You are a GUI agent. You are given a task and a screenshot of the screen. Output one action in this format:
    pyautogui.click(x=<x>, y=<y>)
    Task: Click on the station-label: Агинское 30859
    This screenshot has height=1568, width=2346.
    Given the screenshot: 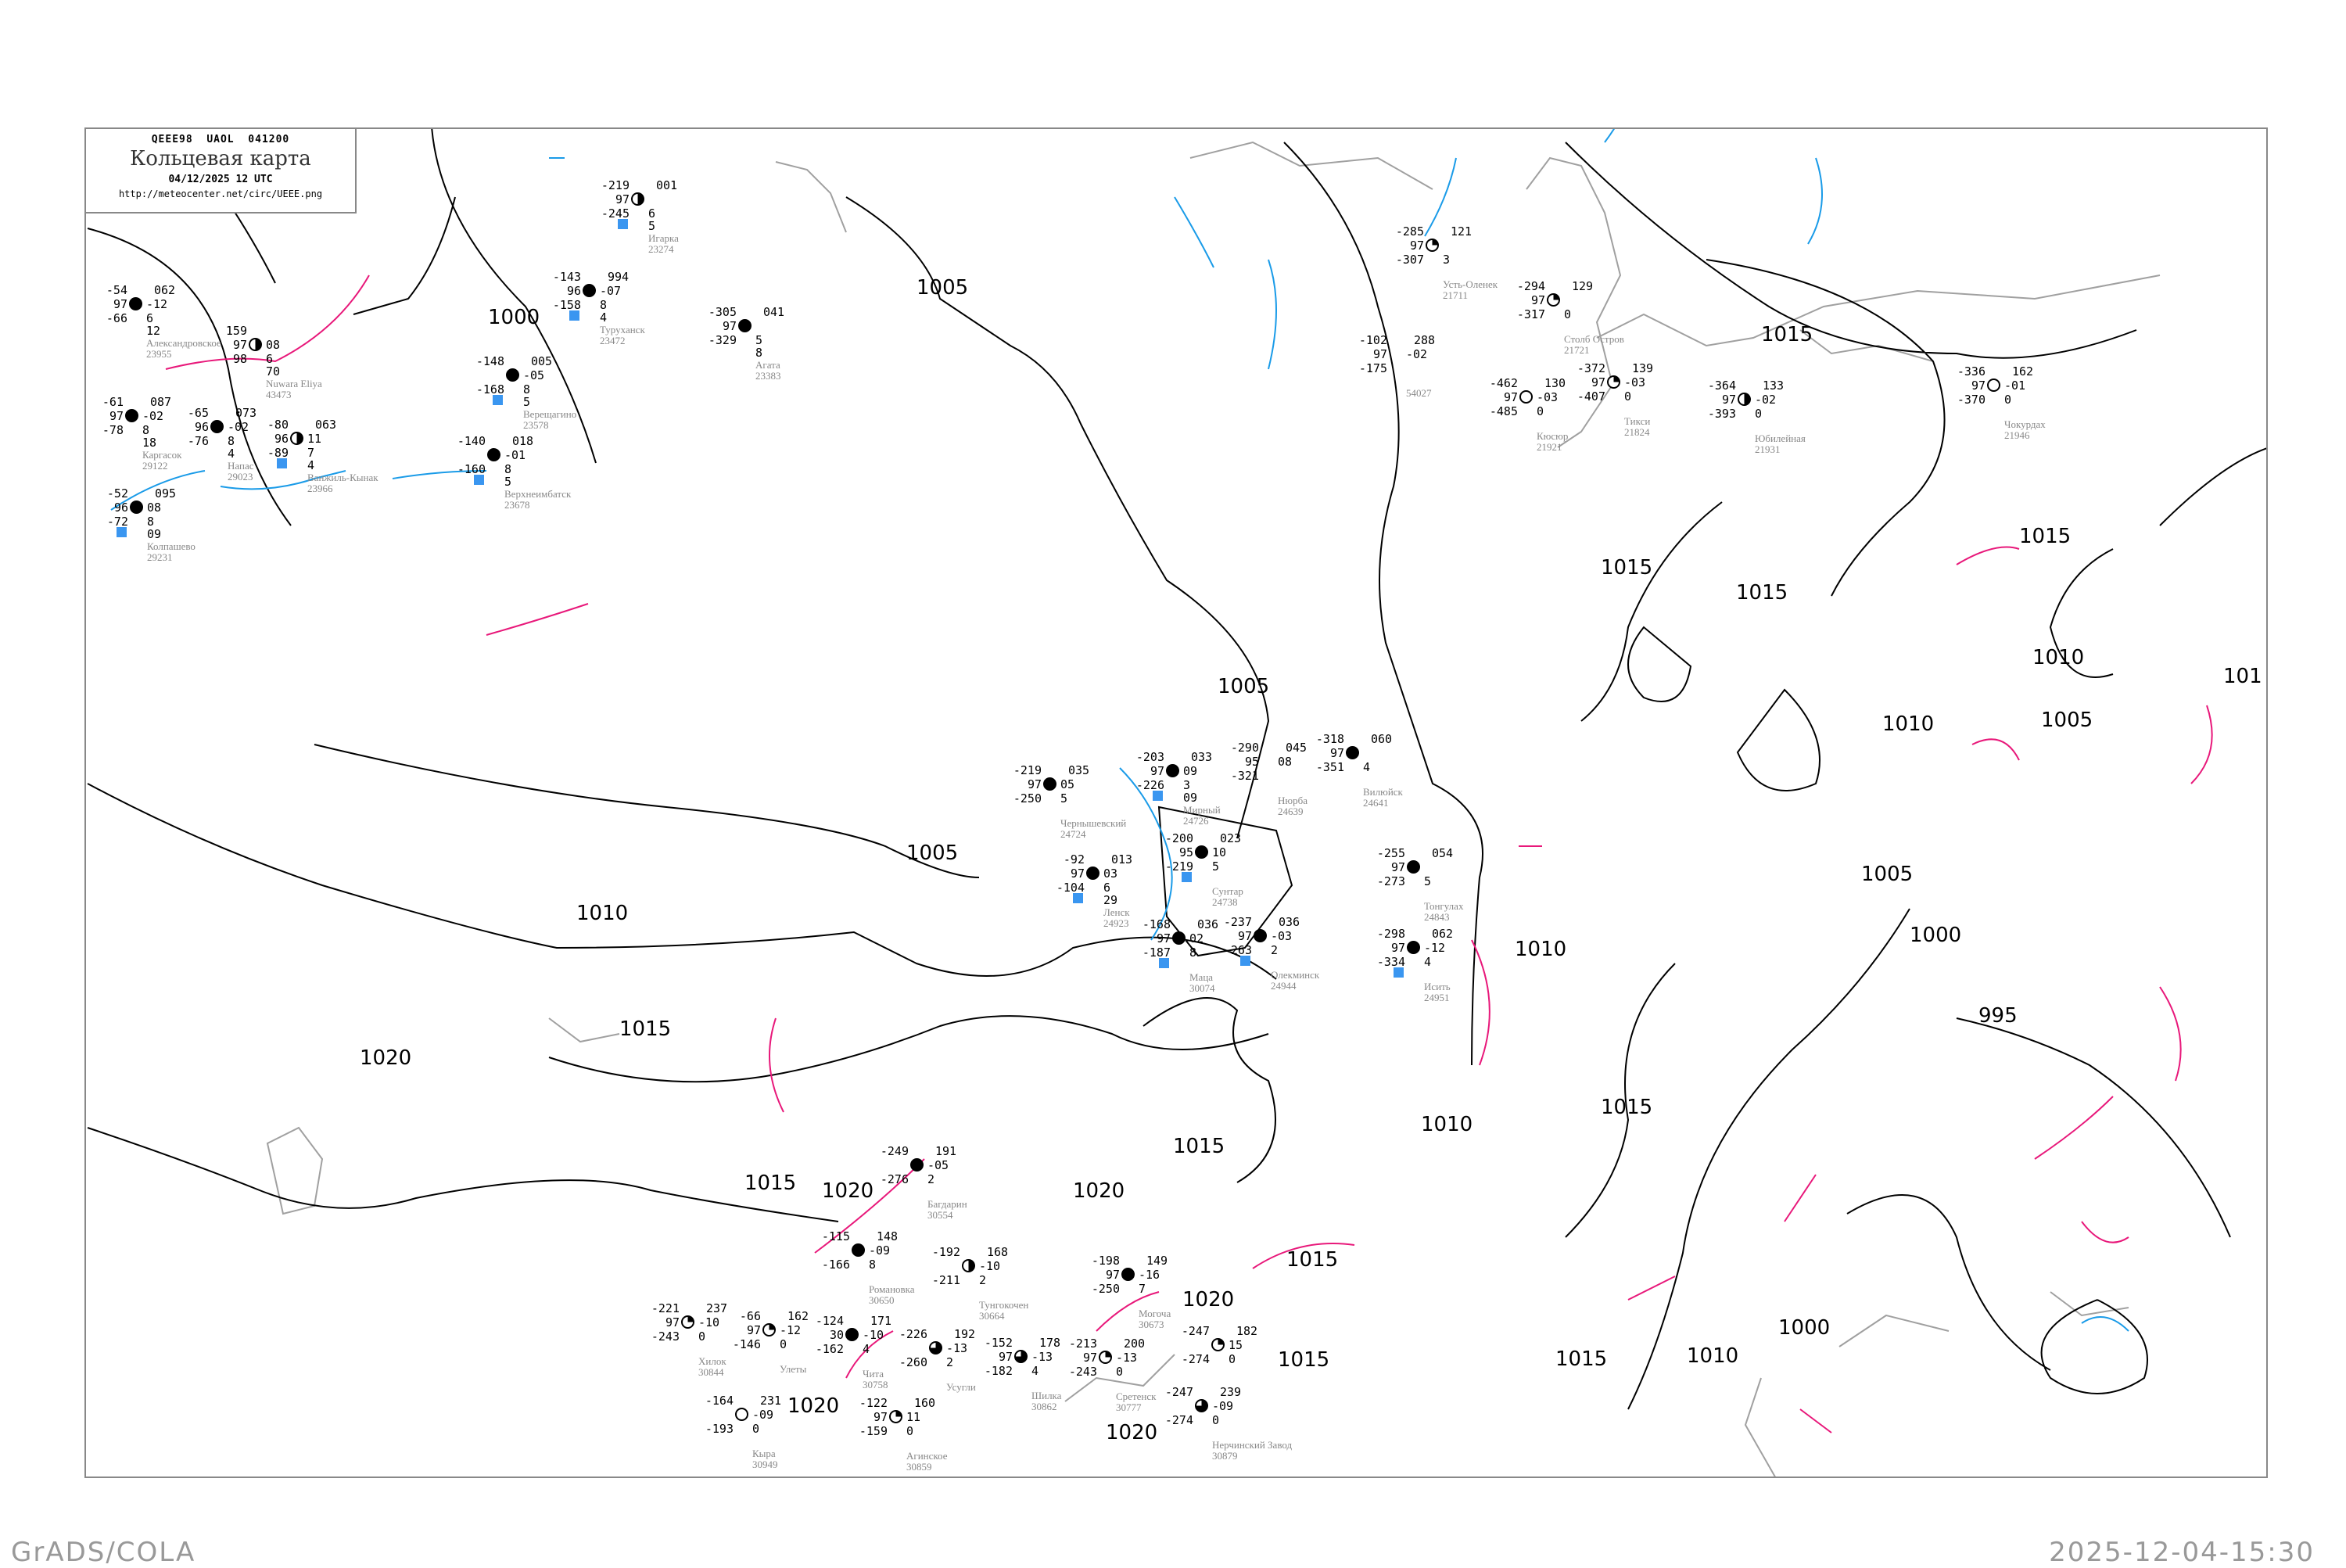 What is the action you would take?
    pyautogui.click(x=927, y=1462)
    